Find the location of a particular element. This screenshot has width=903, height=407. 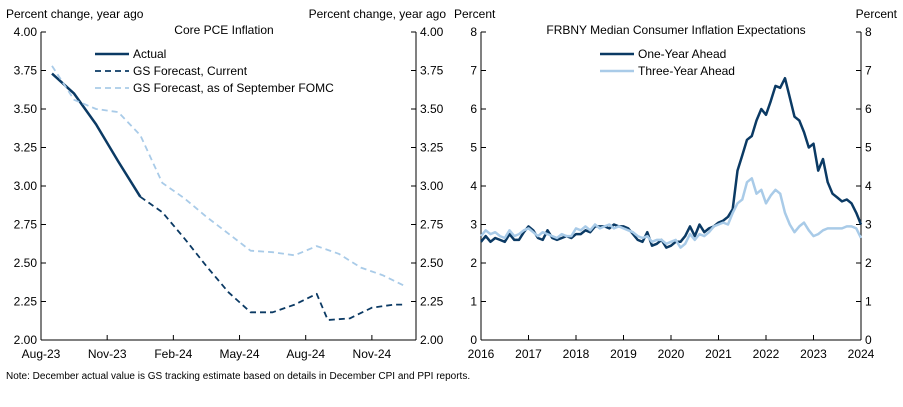

chart1-ytick-label-left: 3.75 is located at coordinates (26, 71).